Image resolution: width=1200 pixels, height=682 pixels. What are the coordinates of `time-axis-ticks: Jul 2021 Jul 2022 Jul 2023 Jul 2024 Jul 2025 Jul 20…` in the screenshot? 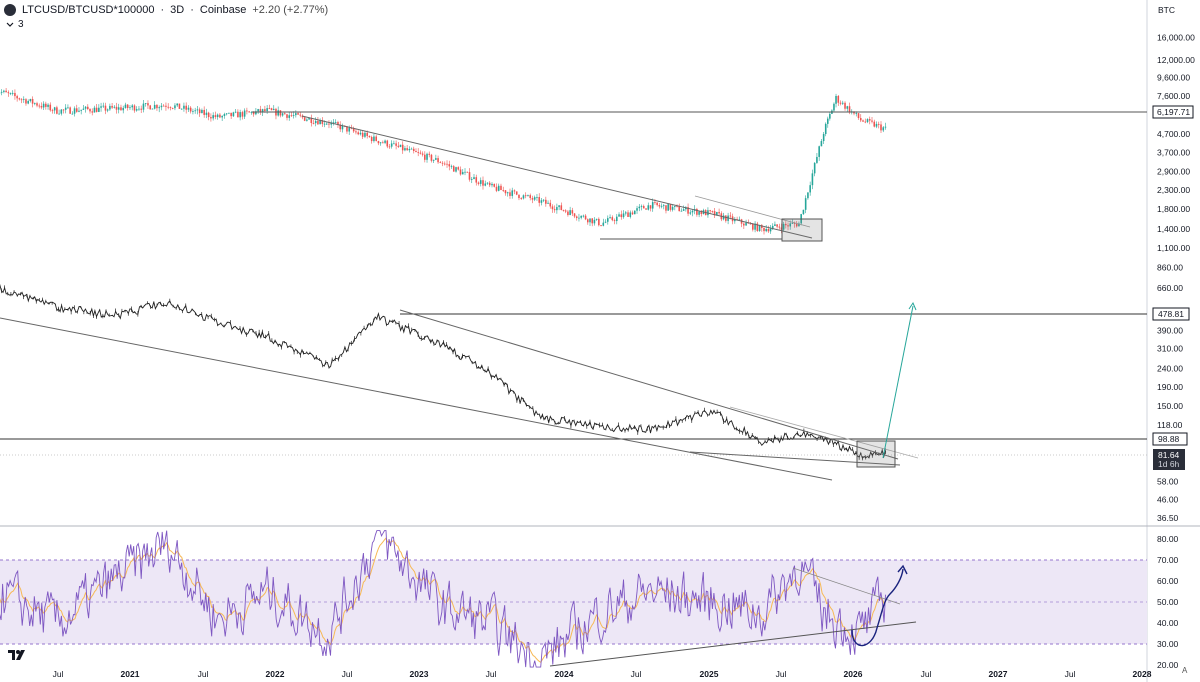 It's located at (602, 674).